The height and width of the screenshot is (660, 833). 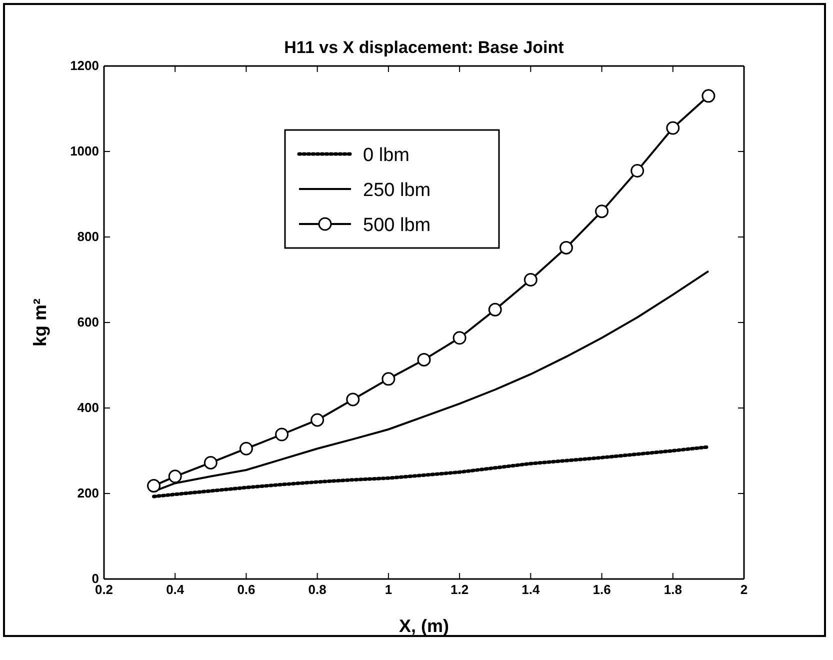 What do you see at coordinates (601, 590) in the screenshot?
I see `x-tick-label: 1.6` at bounding box center [601, 590].